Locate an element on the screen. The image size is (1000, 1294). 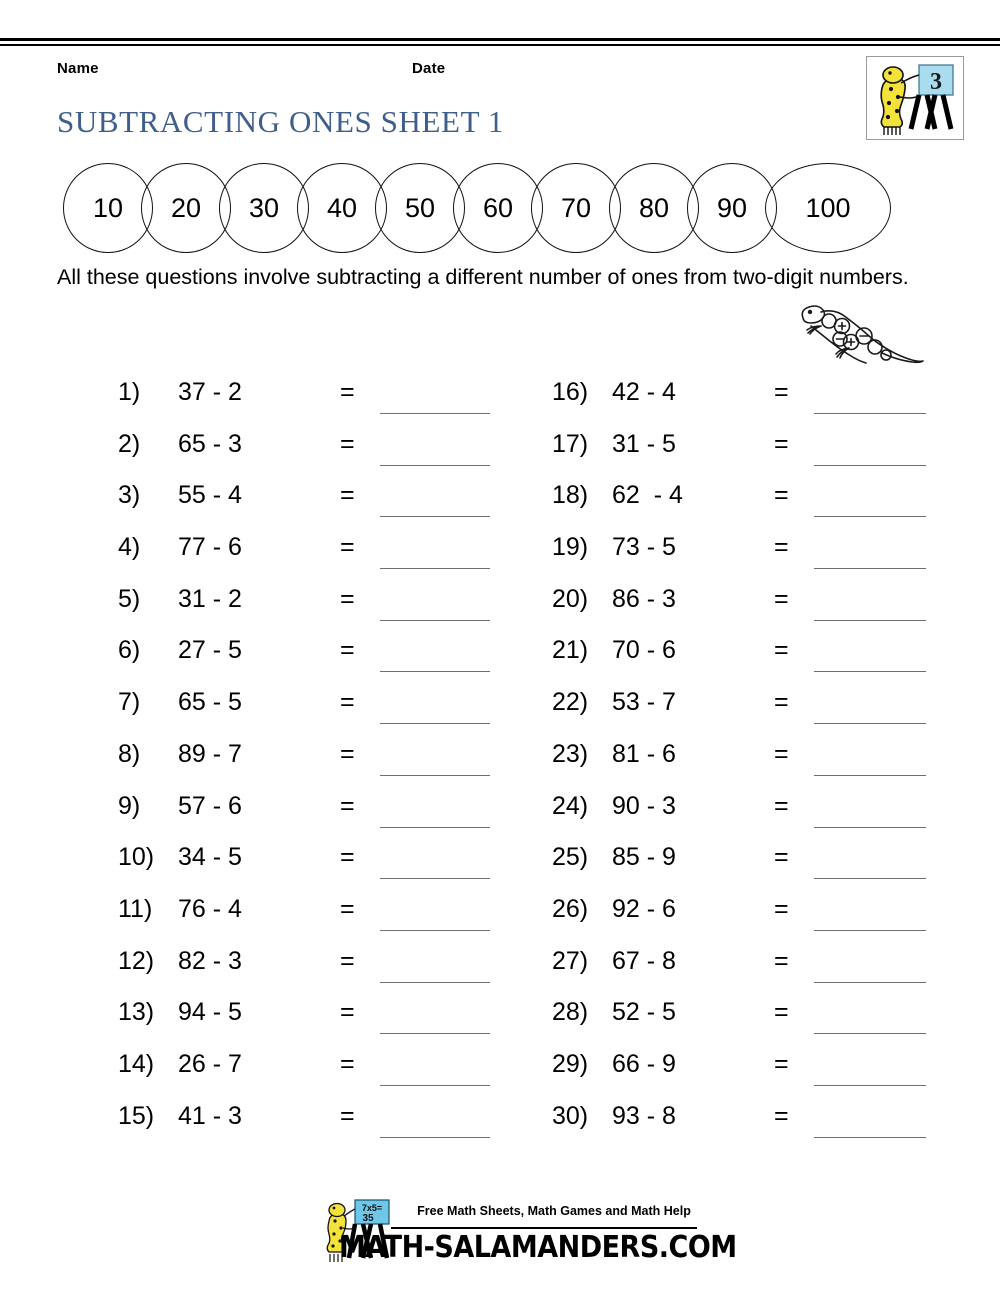
footer-brand-name: MATH-SALAMANDERS.COM is located at coordinates (538, 1247).